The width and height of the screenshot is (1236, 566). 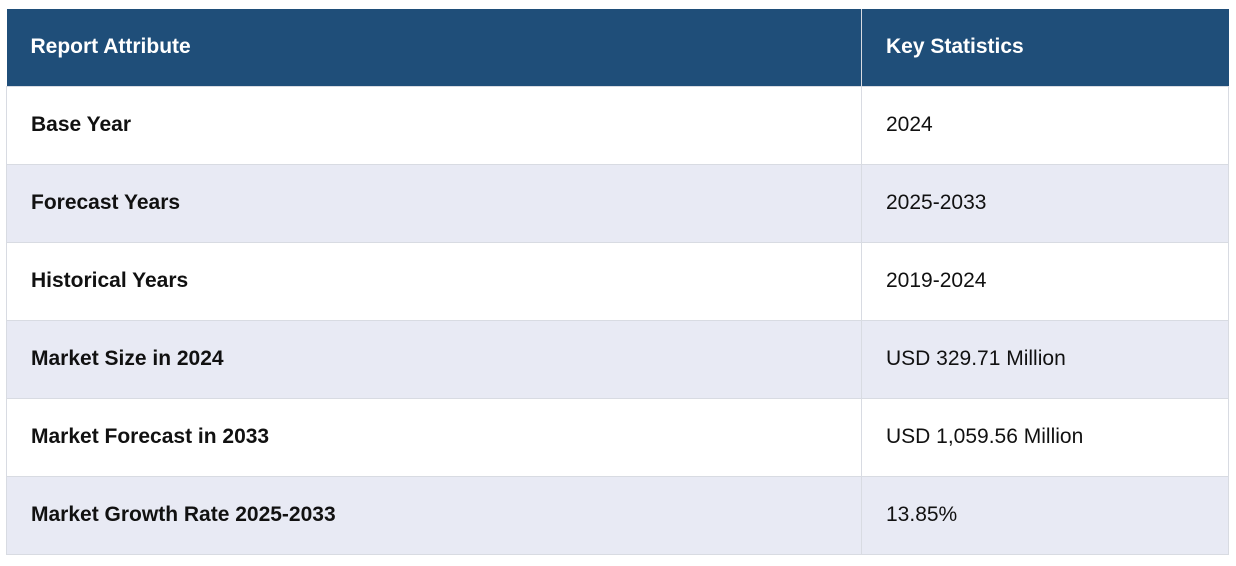 What do you see at coordinates (434, 203) in the screenshot?
I see `row-attribute: Forecast Years` at bounding box center [434, 203].